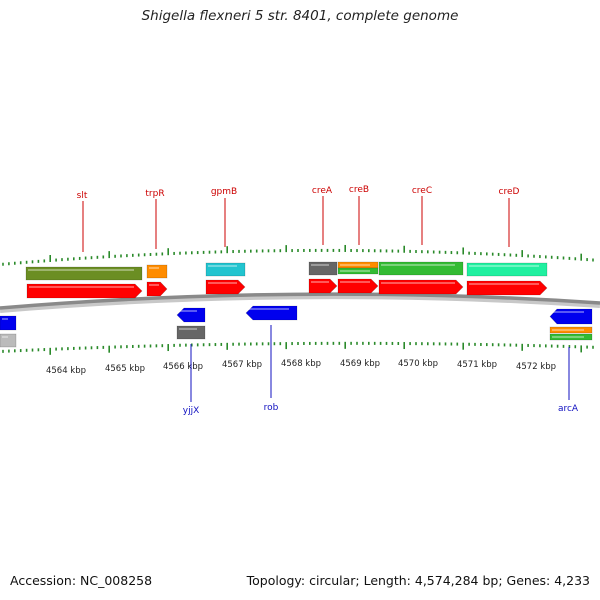  What do you see at coordinates (222, 266) in the screenshot?
I see `gpmB-feature-highlight` at bounding box center [222, 266].